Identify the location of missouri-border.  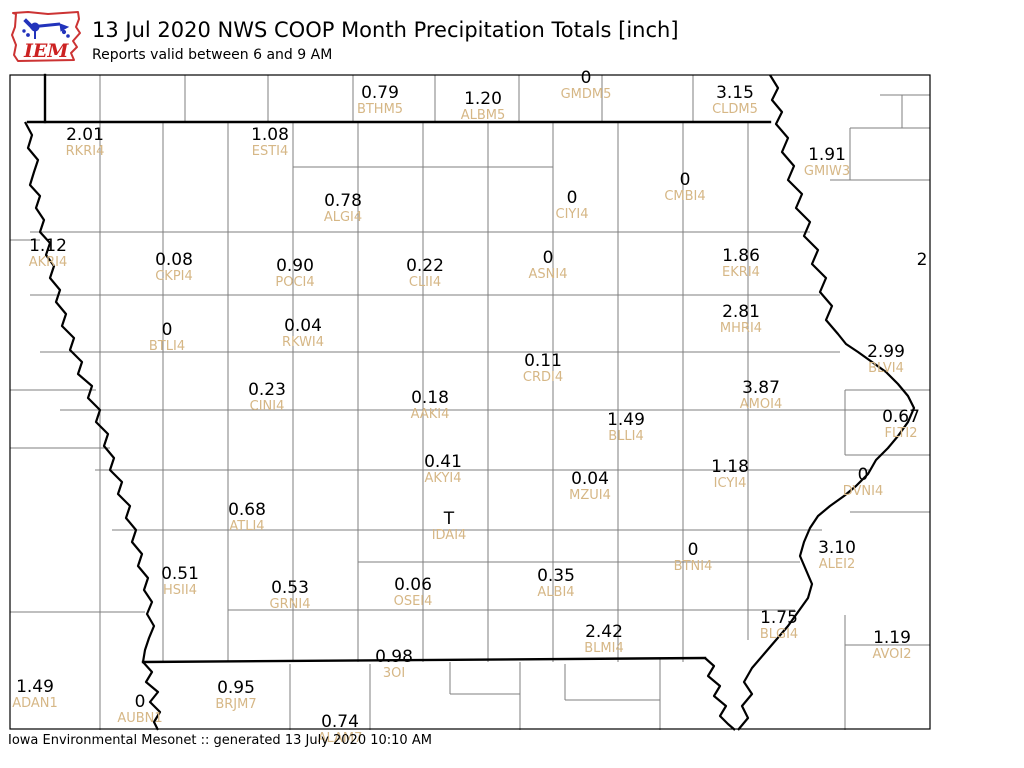
(424, 660).